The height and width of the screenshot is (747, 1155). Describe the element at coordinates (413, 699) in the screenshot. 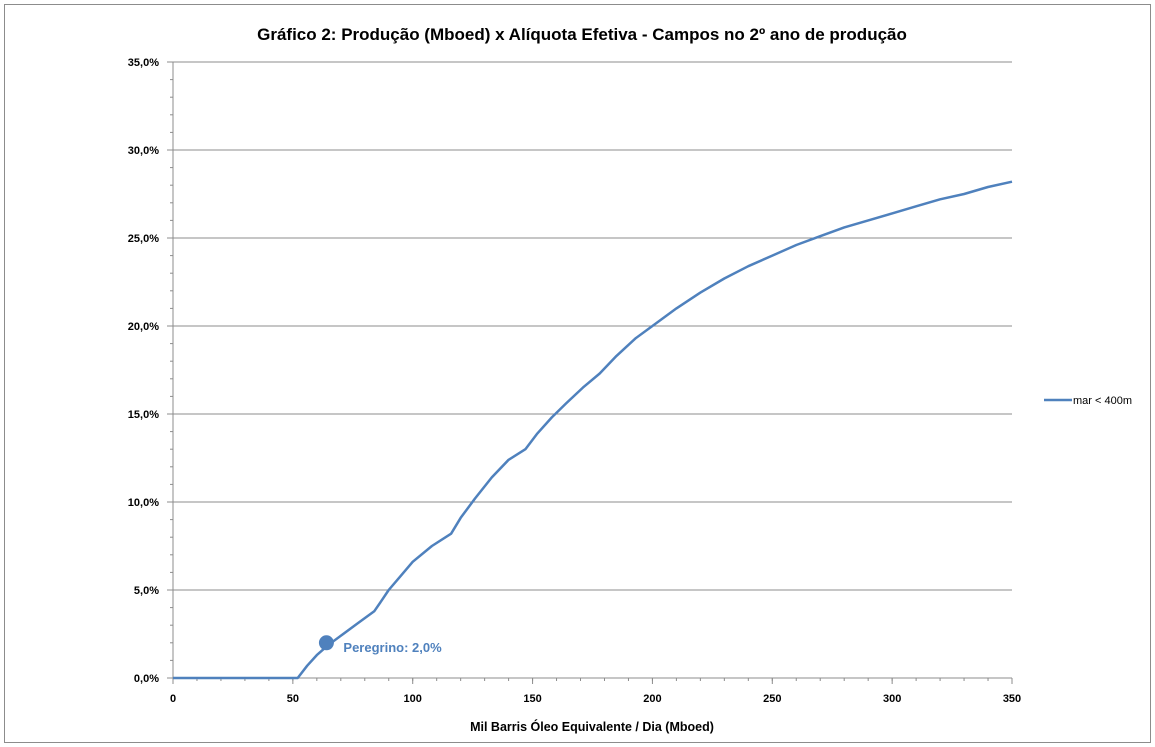

I see `x-tick-label: 100` at that location.